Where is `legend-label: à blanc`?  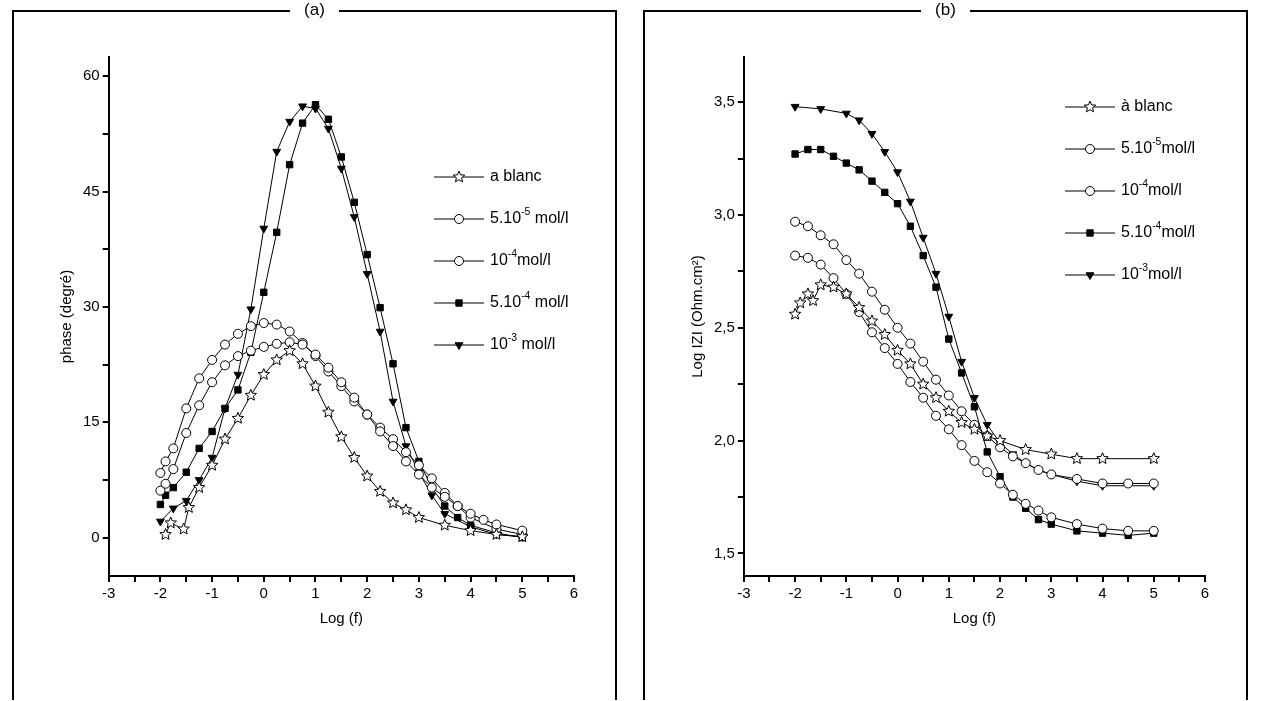
legend-label: à blanc is located at coordinates (1147, 106).